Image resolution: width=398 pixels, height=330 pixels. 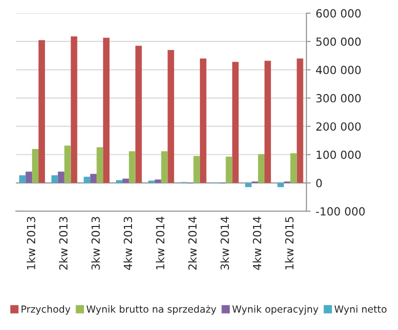 What do you see at coordinates (128, 243) in the screenshot?
I see `x-tick-label: 4kw 2013` at bounding box center [128, 243].